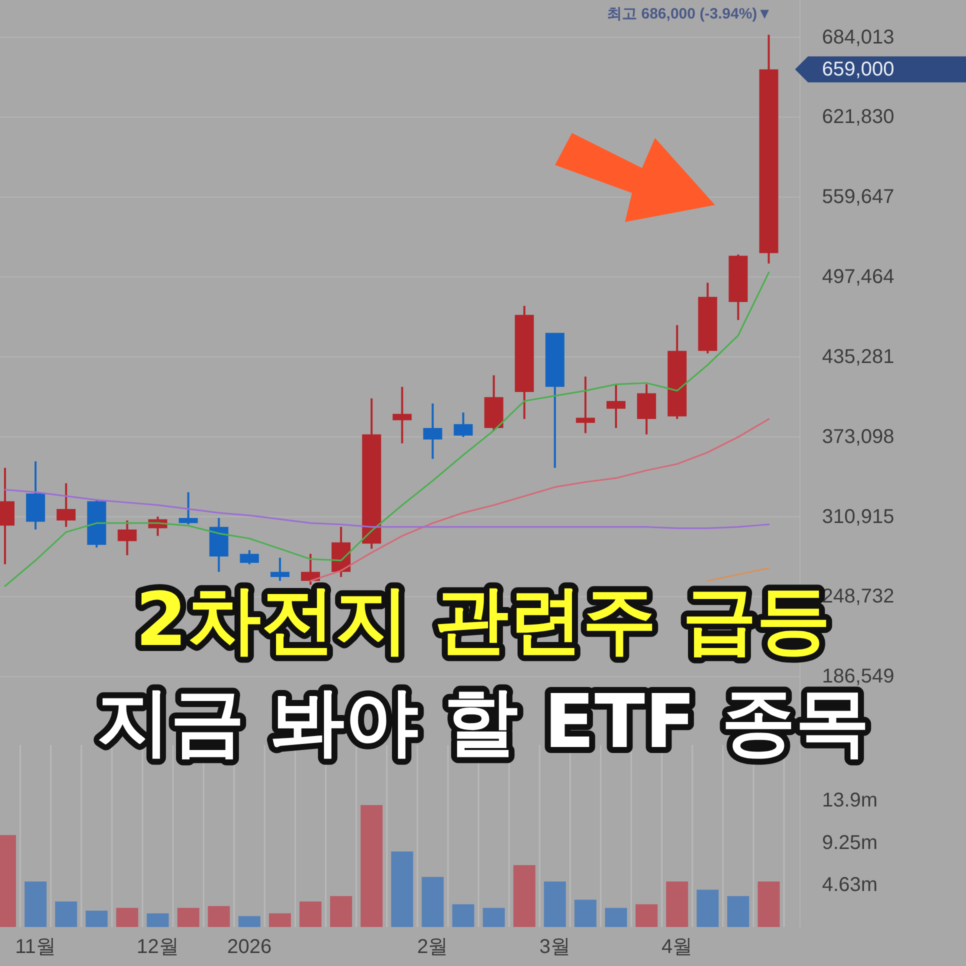 The width and height of the screenshot is (966, 966). I want to click on y-tick-label: 373,098, so click(858, 437).